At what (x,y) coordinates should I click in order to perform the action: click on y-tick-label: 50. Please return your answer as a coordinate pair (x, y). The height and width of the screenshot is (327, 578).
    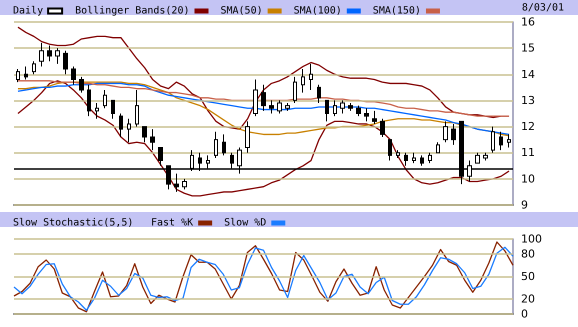
    Looking at the image, I should click on (528, 276).